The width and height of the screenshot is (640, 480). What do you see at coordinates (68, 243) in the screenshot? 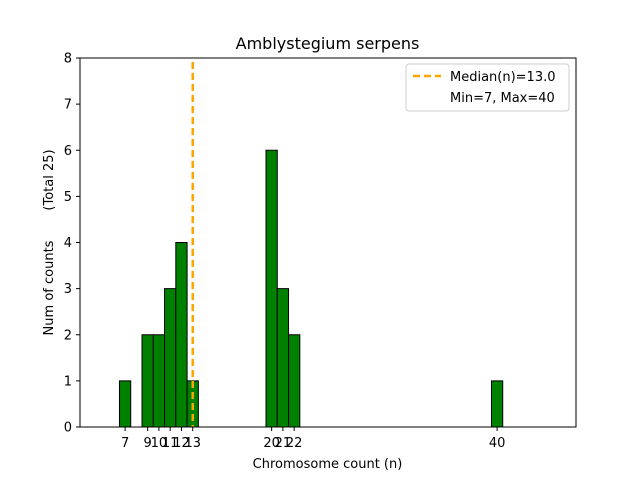
I see `y-tick-label: 4` at bounding box center [68, 243].